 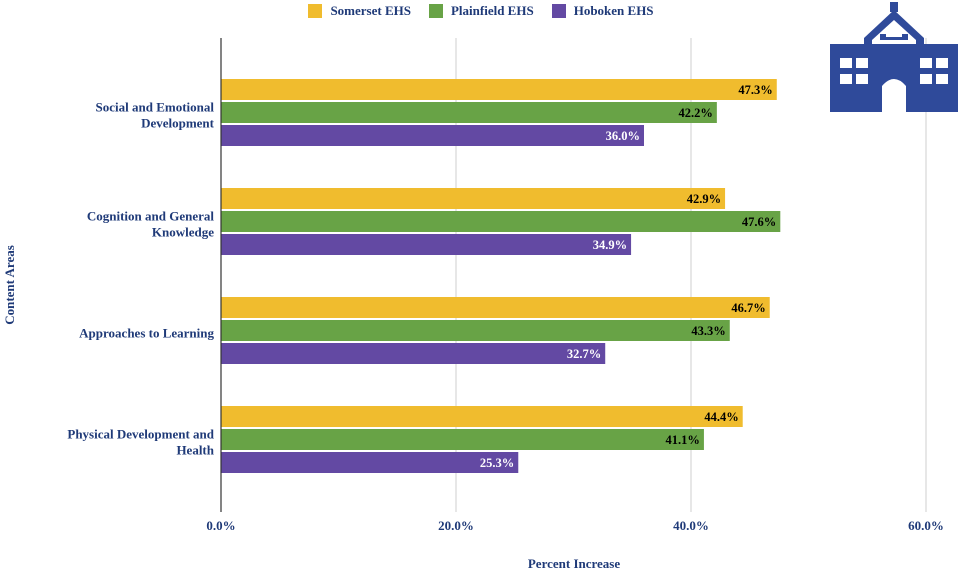 What do you see at coordinates (704, 199) in the screenshot?
I see `data-label: 42.9%` at bounding box center [704, 199].